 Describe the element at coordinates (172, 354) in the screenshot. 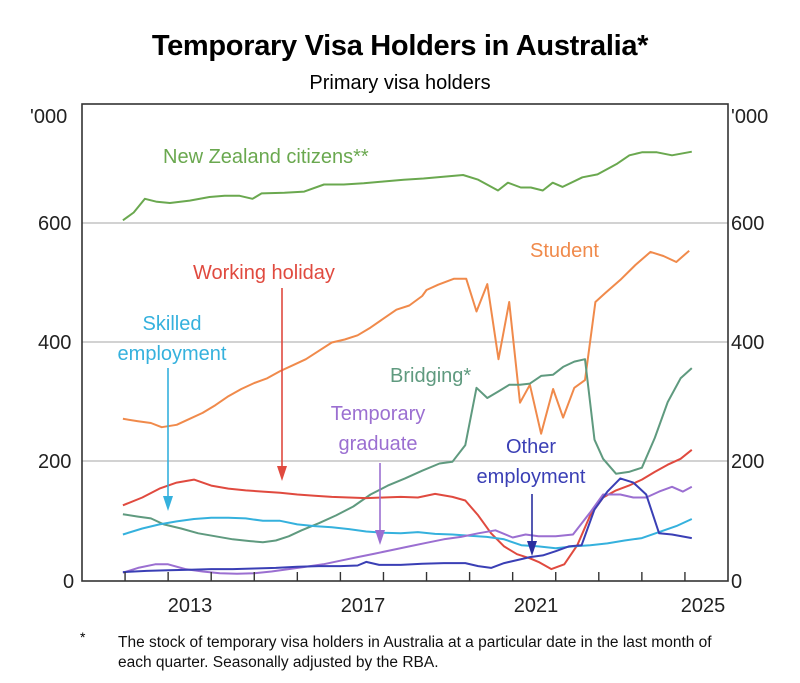

I see `label-skilled-line2: employment` at that location.